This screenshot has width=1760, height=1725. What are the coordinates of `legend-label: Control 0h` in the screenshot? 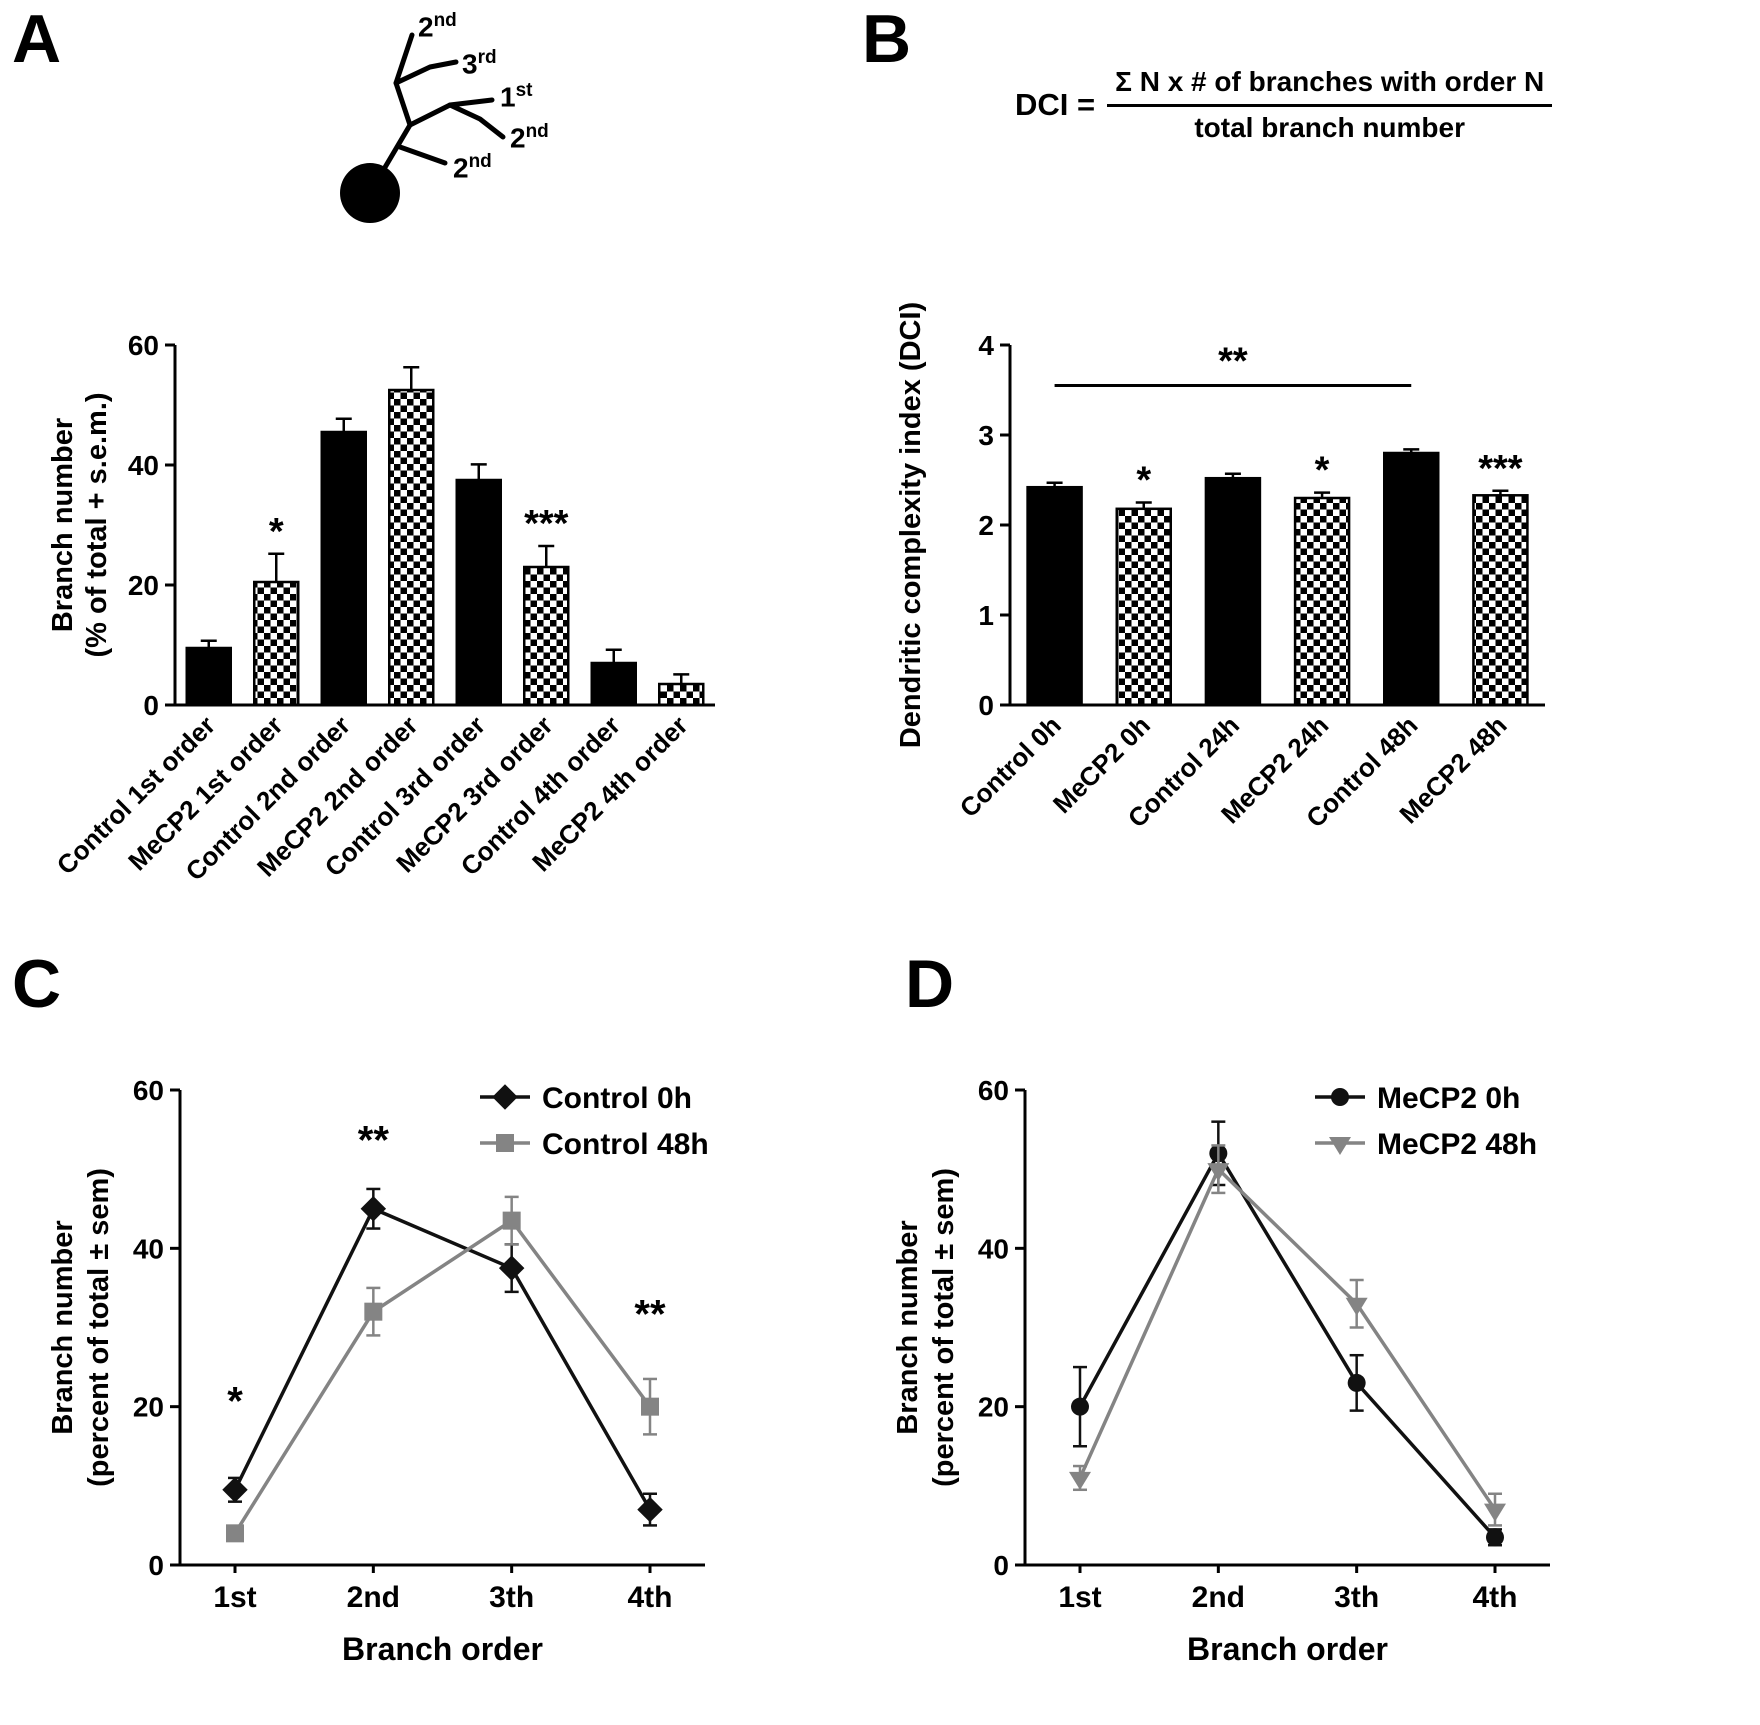 It's located at (617, 1098).